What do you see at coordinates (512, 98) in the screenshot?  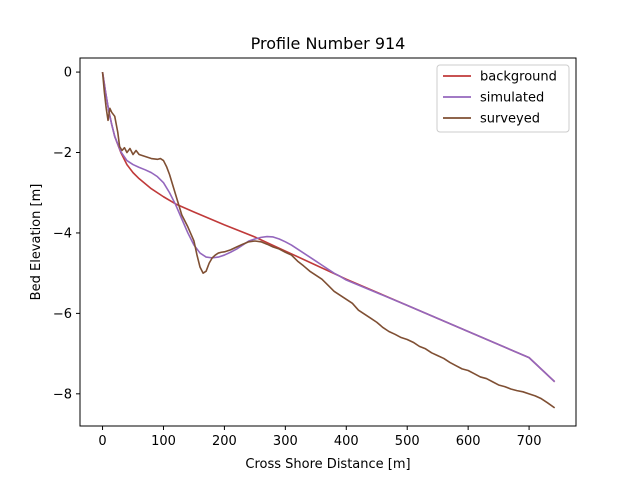 I see `legend-label: simulated` at bounding box center [512, 98].